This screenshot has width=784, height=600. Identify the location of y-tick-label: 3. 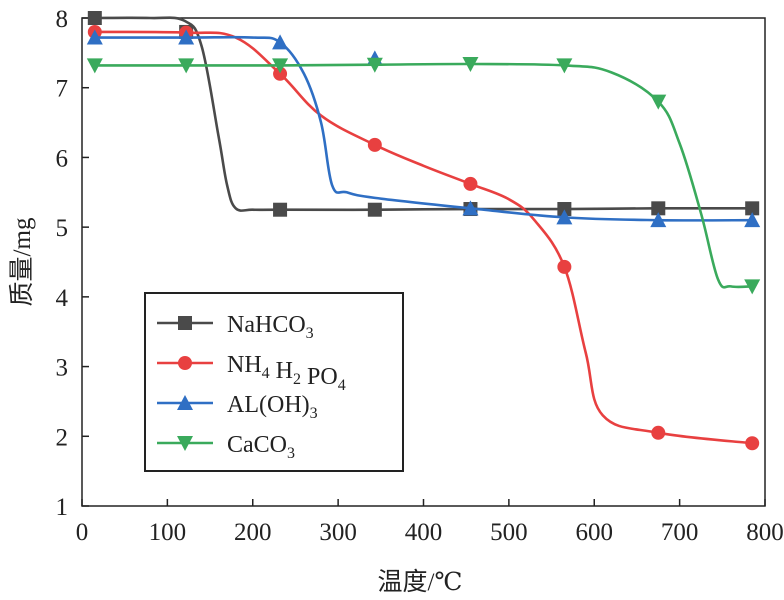
(62, 368).